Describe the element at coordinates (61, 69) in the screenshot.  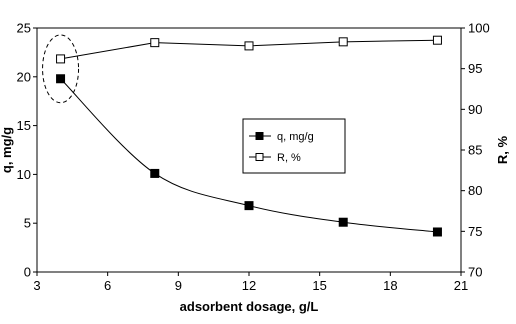
I see `highlight-ellipse` at that location.